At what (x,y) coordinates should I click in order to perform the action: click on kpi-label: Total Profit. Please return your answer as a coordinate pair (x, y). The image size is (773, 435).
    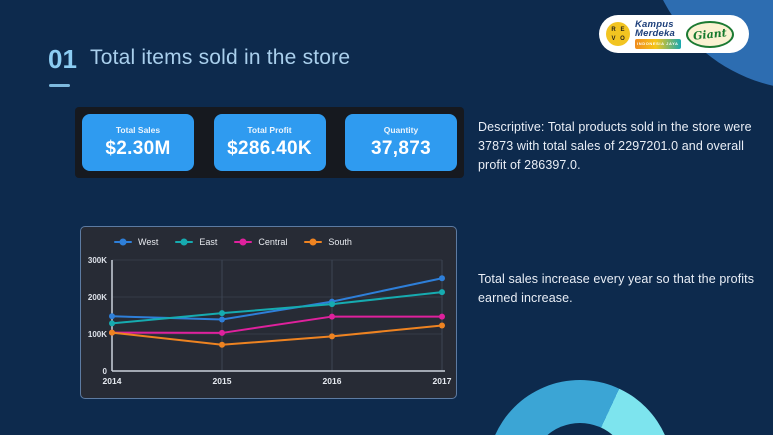
    Looking at the image, I should click on (269, 130).